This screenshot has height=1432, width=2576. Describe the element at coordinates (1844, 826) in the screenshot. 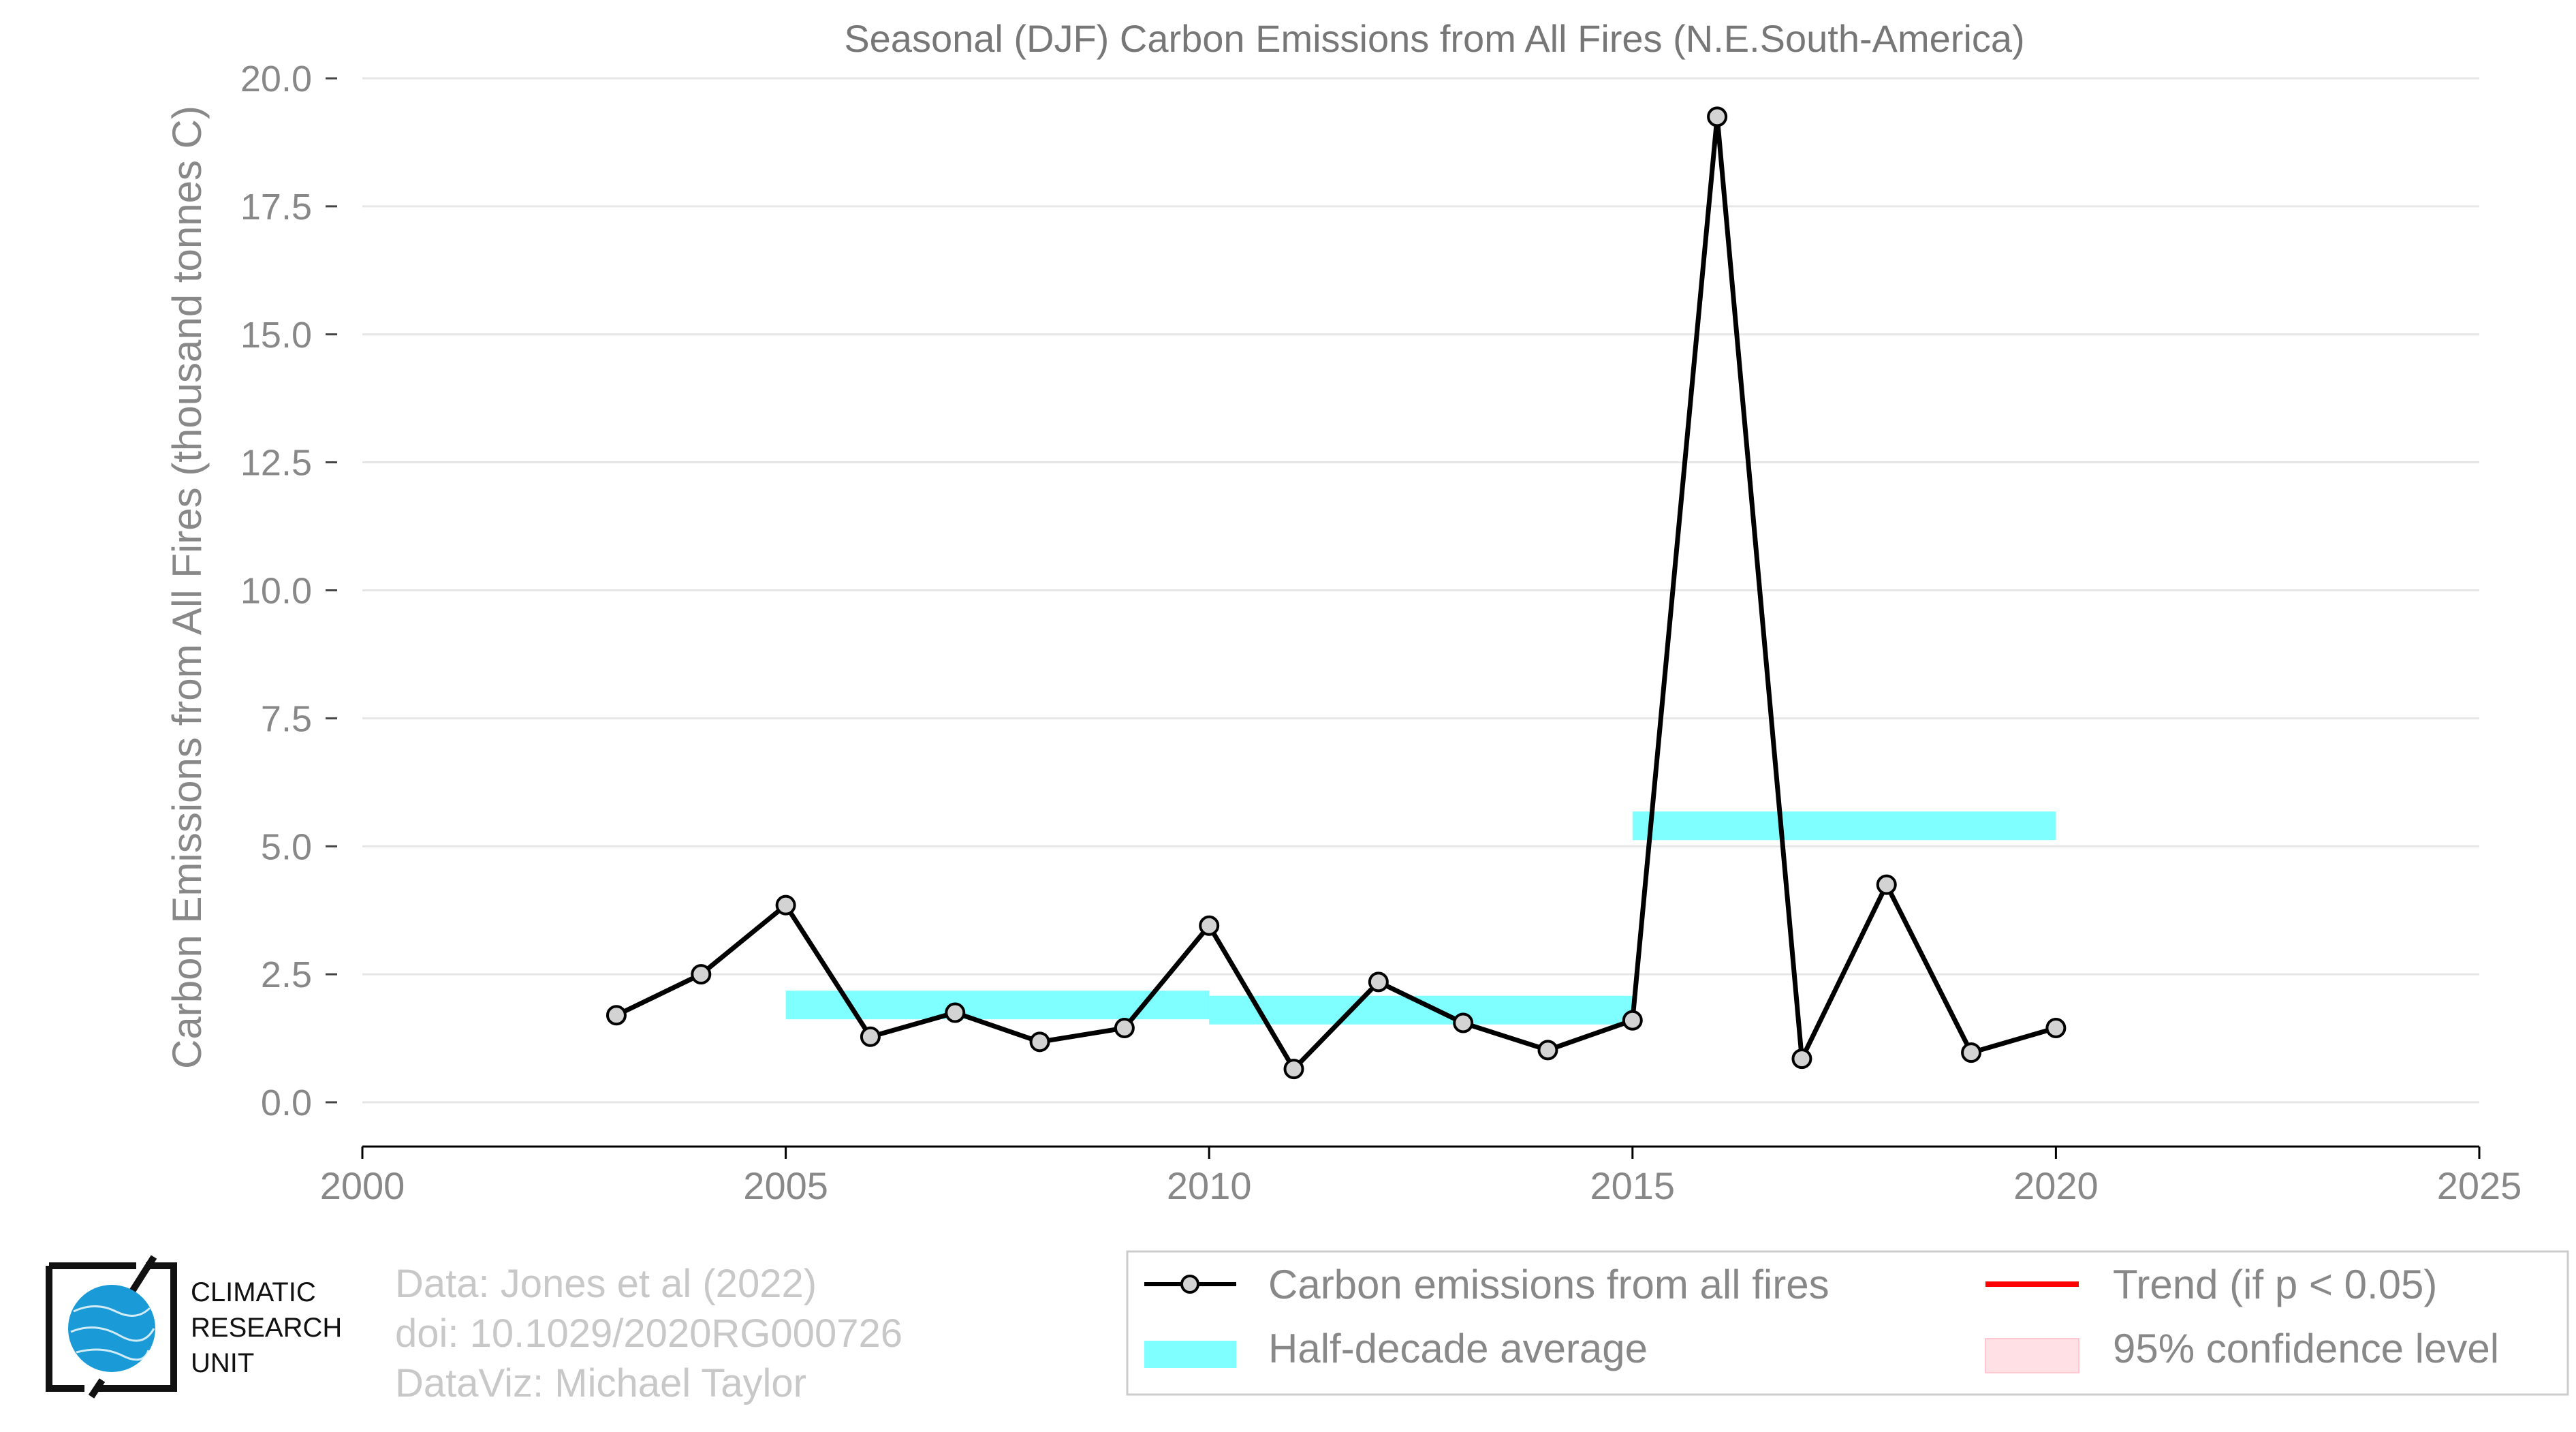

I see `half-decade-band` at that location.